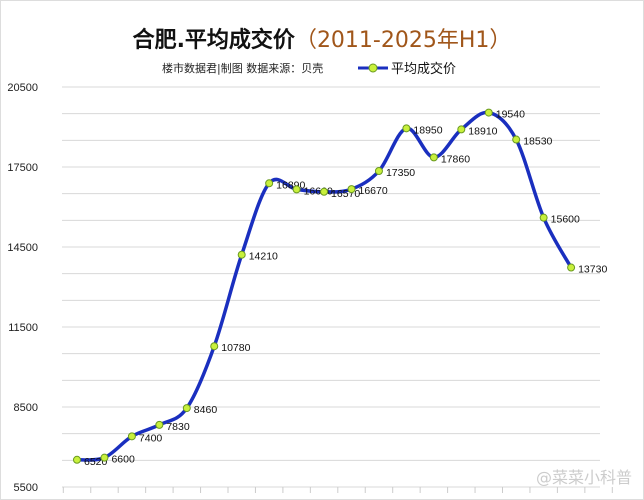 The width and height of the screenshot is (644, 500). What do you see at coordinates (373, 191) in the screenshot?
I see `data-label: 16670` at bounding box center [373, 191].